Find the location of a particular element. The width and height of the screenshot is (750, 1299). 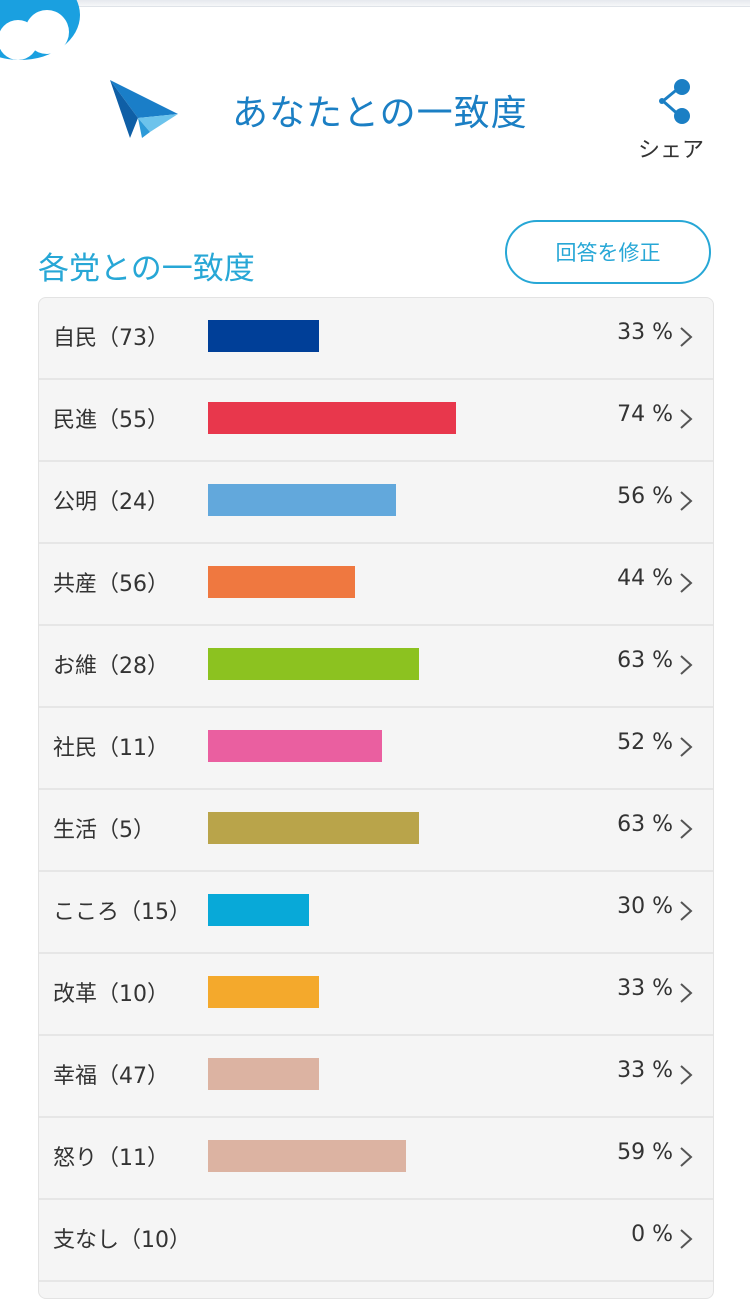

party-name: 民進（55） is located at coordinates (111, 420).